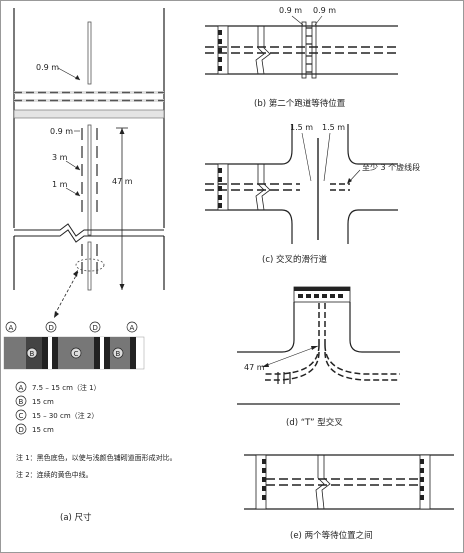 This screenshot has height=553, width=464. Describe the element at coordinates (314, 422) in the screenshot. I see `caption-d: (d) “T” 型交叉` at that location.